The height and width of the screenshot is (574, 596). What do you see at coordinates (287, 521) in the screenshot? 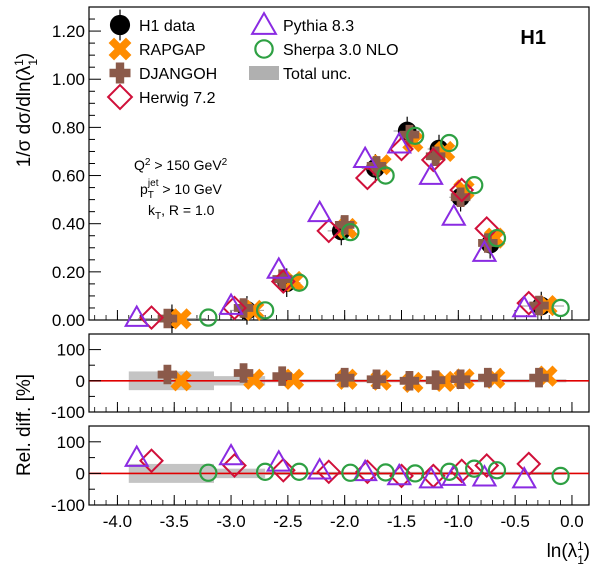
I see `x-tick-label: -2.5` at bounding box center [287, 521].